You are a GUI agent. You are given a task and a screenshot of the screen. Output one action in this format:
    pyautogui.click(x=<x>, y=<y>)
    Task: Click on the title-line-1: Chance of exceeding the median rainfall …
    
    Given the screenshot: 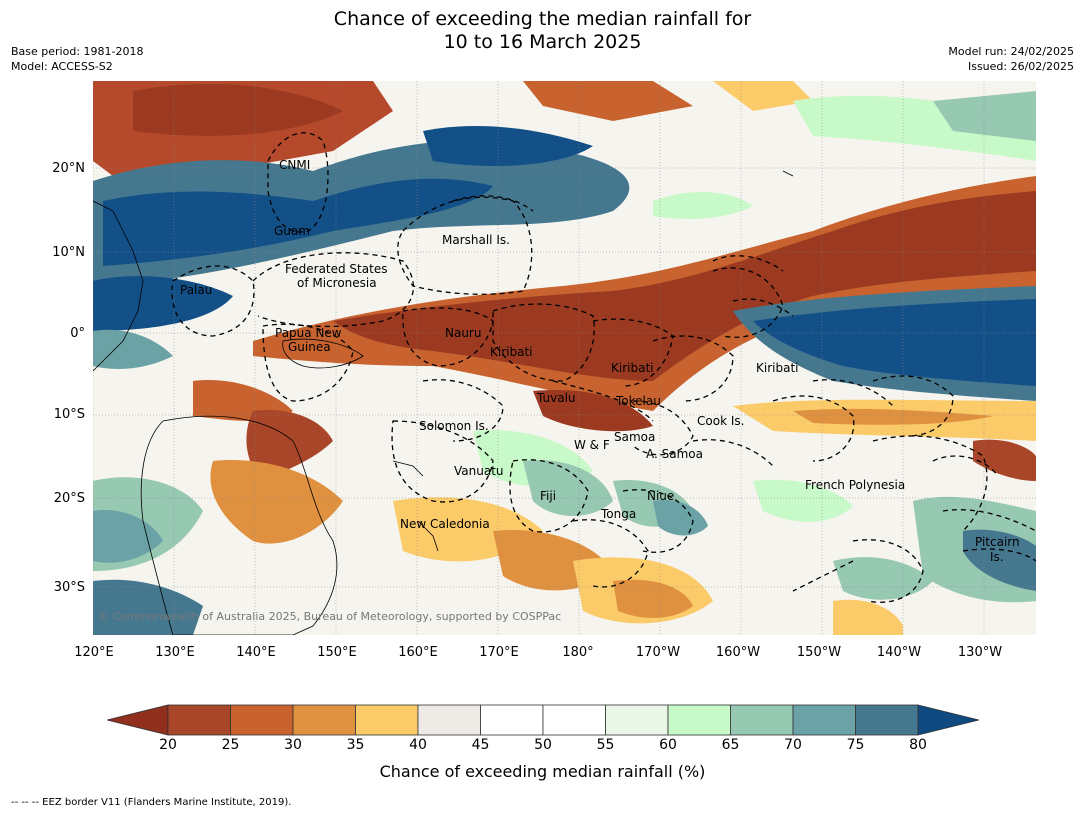 What is the action you would take?
    pyautogui.click(x=542, y=19)
    